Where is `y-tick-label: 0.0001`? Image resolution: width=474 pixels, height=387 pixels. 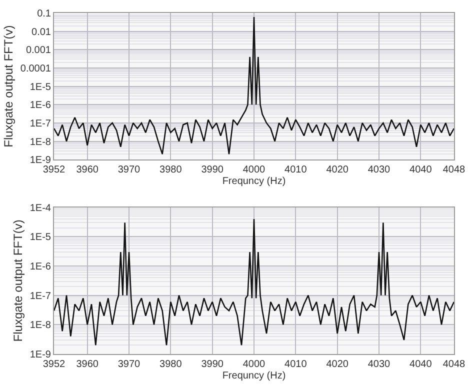 y-tick-label: 0.0001 is located at coordinates (36, 68).